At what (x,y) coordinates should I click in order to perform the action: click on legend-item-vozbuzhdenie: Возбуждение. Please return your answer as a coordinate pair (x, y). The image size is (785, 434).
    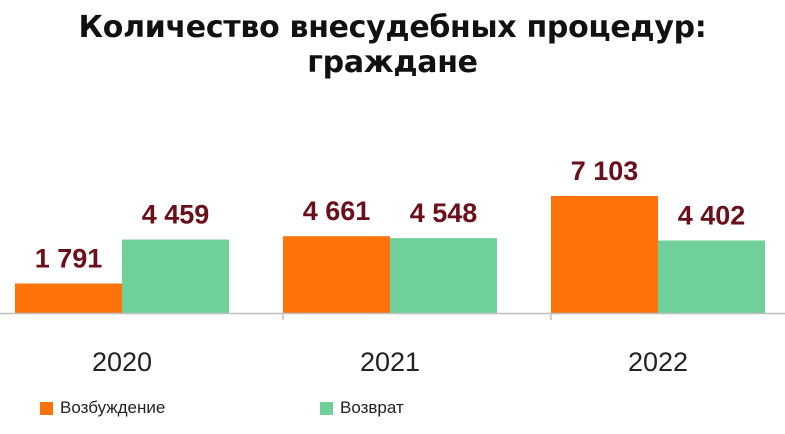
    Looking at the image, I should click on (102, 408).